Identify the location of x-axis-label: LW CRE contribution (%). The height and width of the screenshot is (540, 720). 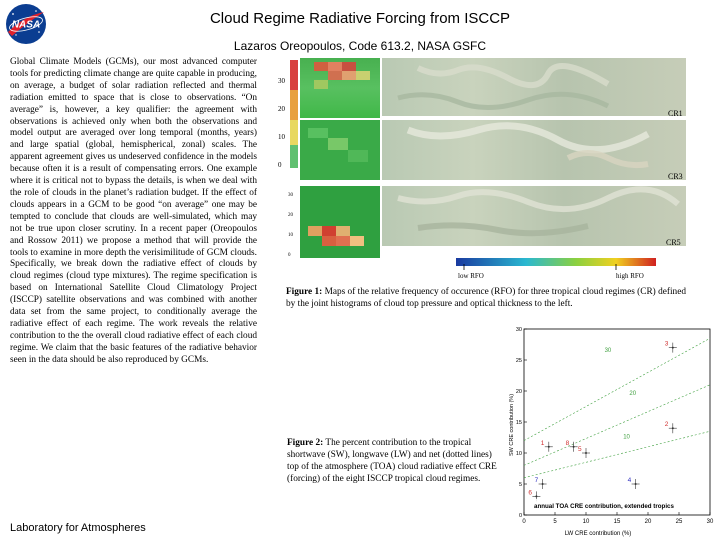
(598, 534).